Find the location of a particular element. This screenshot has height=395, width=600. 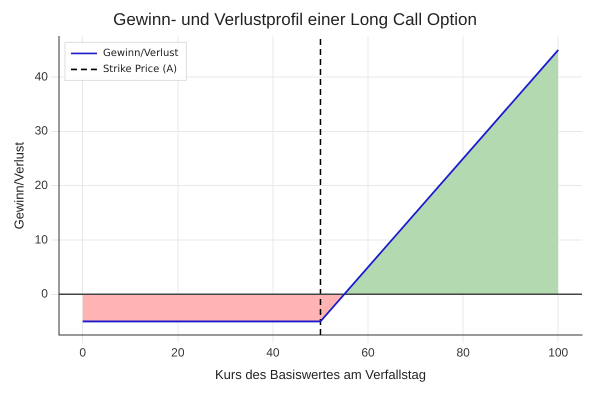

y-tick-label: 30 is located at coordinates (41, 131).